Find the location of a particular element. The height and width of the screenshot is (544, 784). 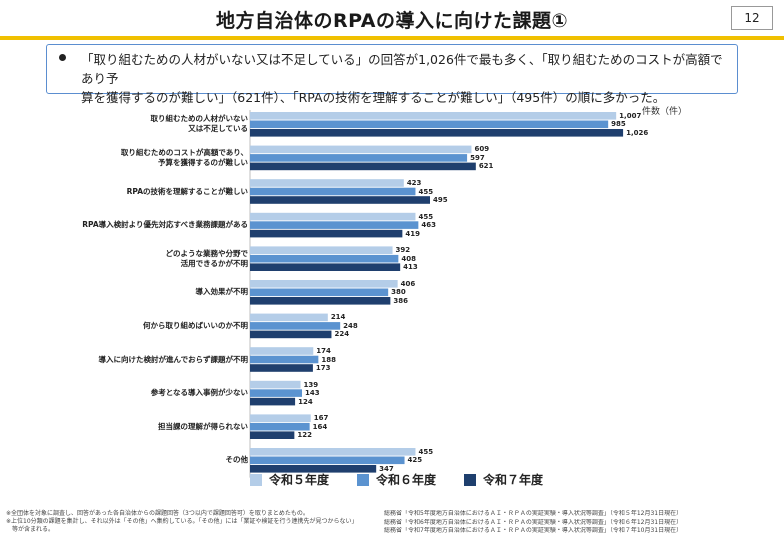

legend-label-r6: 令和６年度 is located at coordinates (406, 480).